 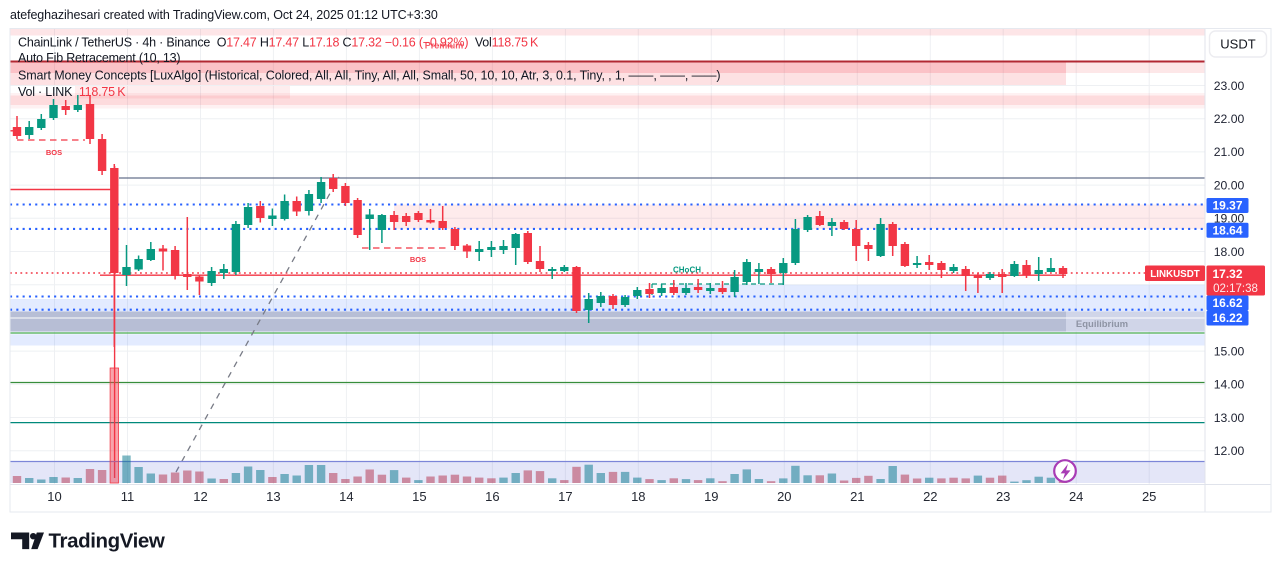 I want to click on svg-text: 21.00, so click(x=1229, y=152).